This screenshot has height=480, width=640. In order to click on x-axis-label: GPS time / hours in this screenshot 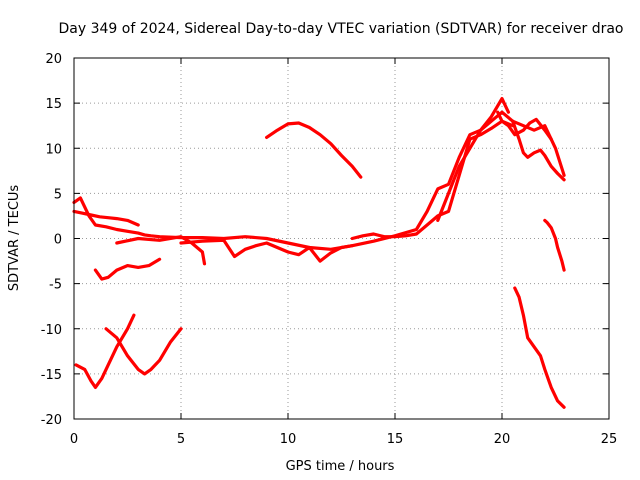, I will do `click(340, 466)`.